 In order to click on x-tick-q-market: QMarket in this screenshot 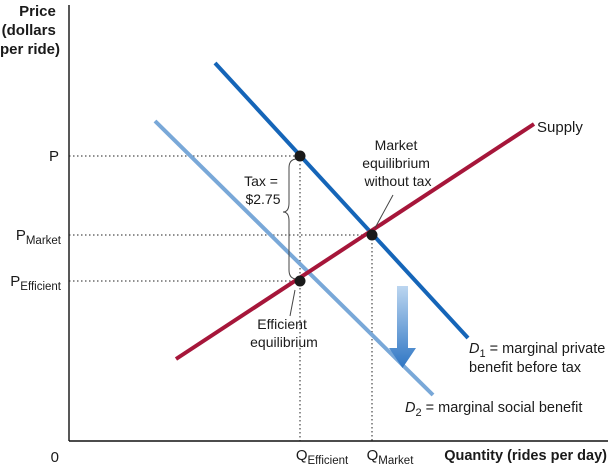, I will do `click(391, 457)`.